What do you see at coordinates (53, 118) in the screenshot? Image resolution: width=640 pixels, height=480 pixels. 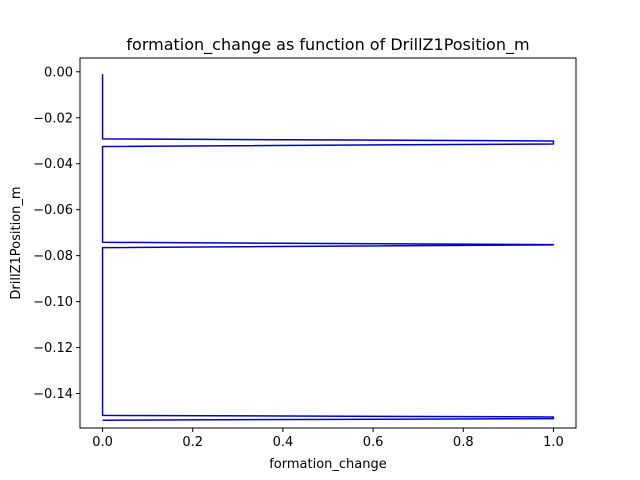 I see `y-tick-label: −0.02` at bounding box center [53, 118].